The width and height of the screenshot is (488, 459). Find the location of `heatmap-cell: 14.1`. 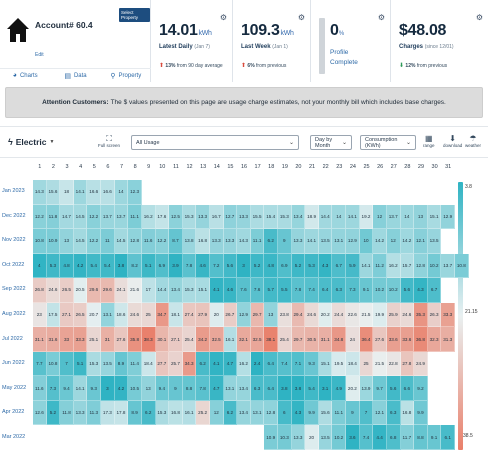

heatmap-cell: 14.1 is located at coordinates (366, 266).